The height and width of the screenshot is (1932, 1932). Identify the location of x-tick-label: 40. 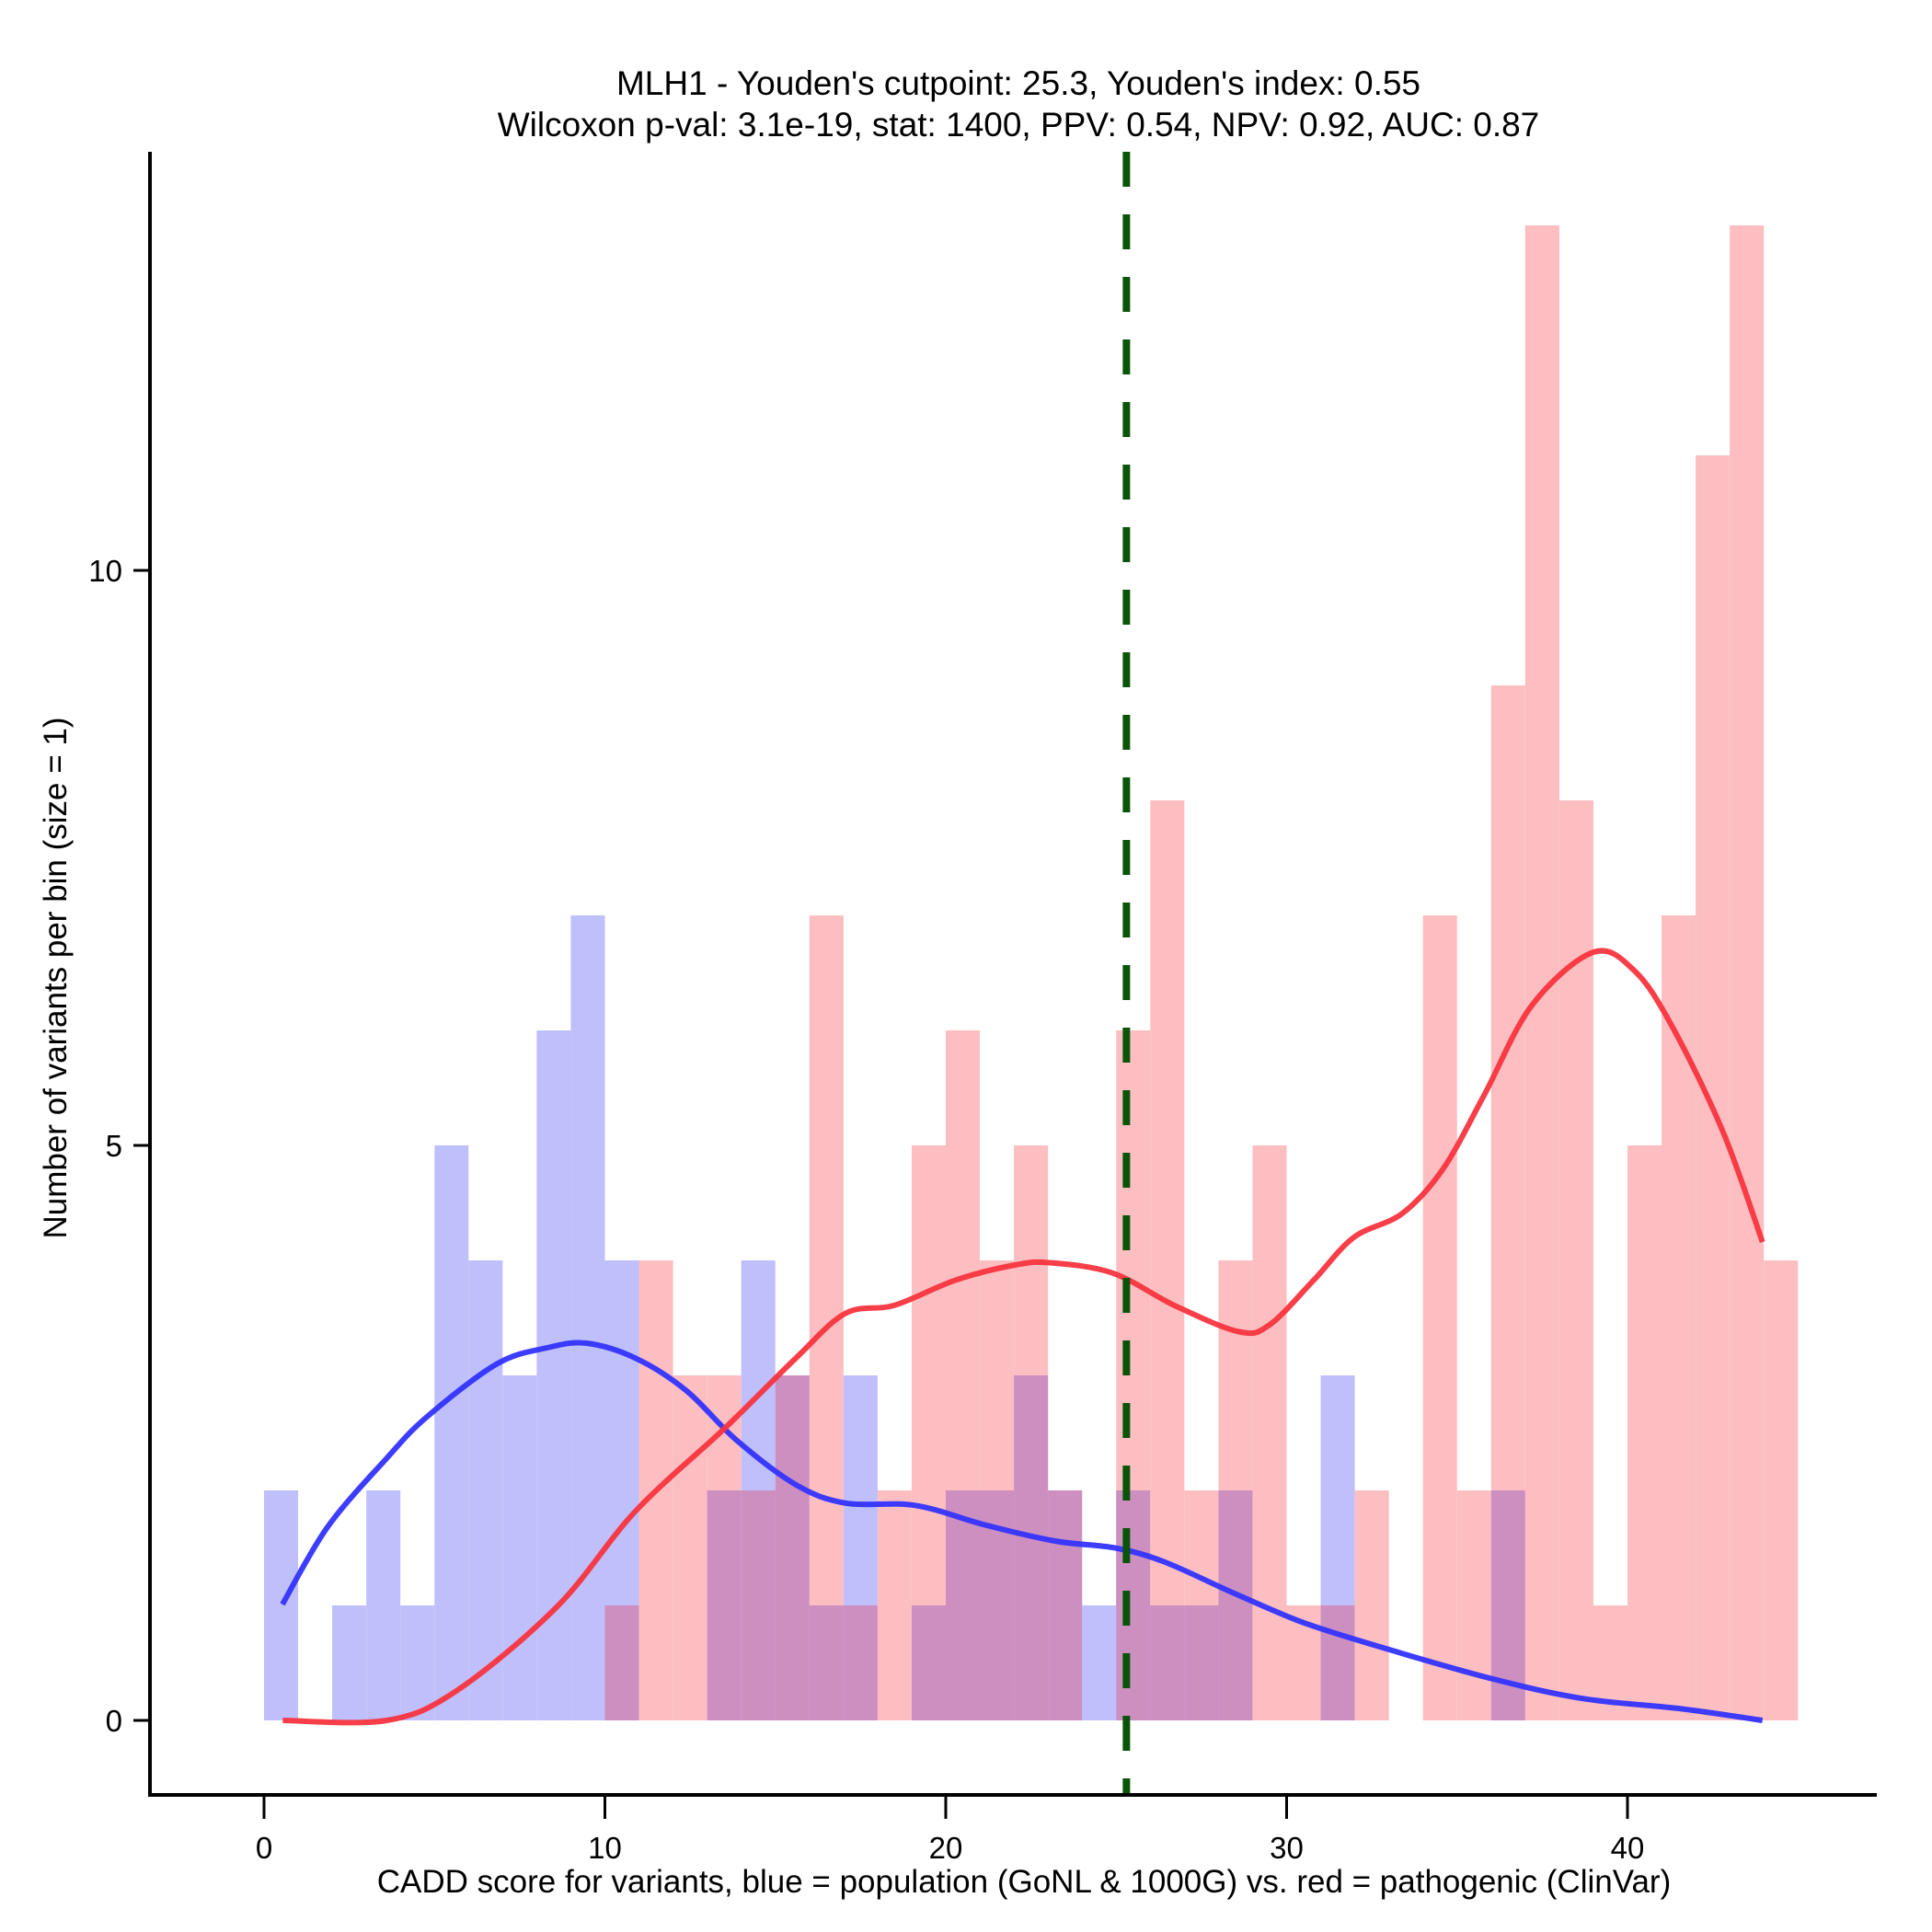
(1628, 1848).